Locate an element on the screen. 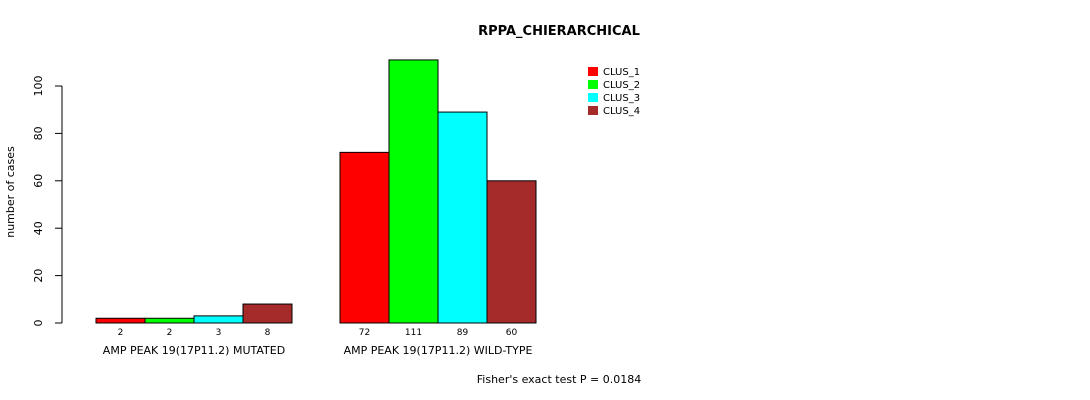 This screenshot has height=400, width=1090. legend-label: CLUS_1 is located at coordinates (621, 72).